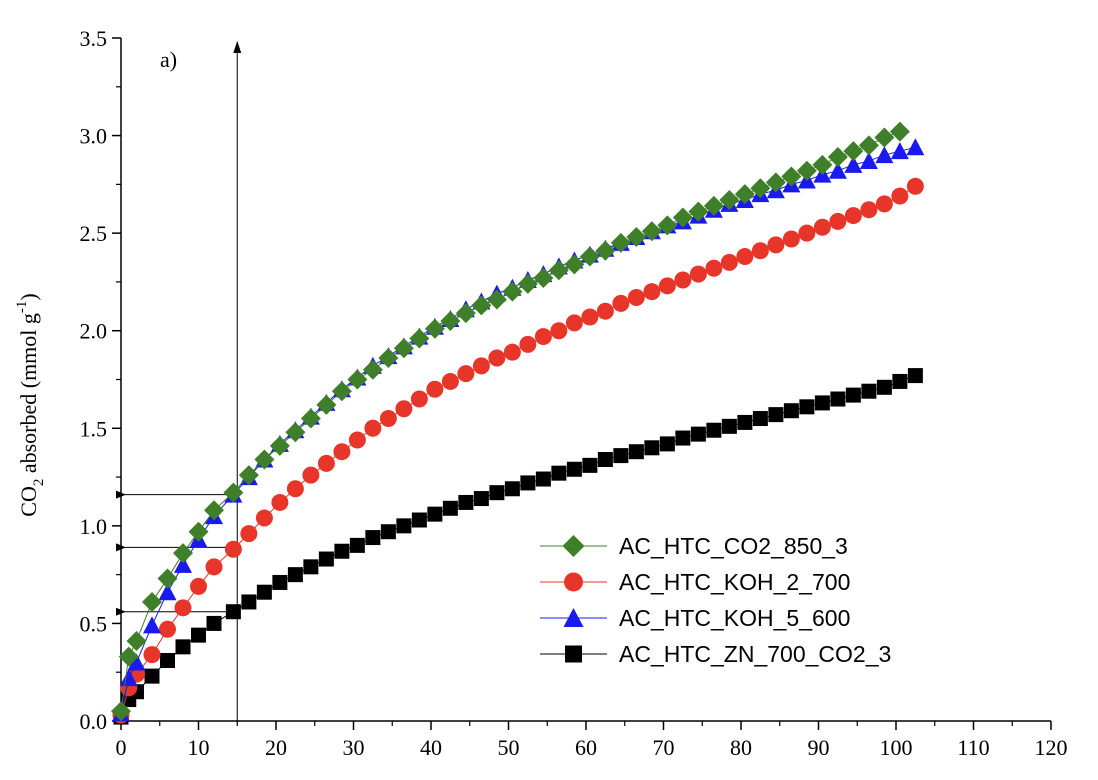  Describe the element at coordinates (755, 654) in the screenshot. I see `legend-label: AC_HTC_ZN_700_CO2_3` at that location.